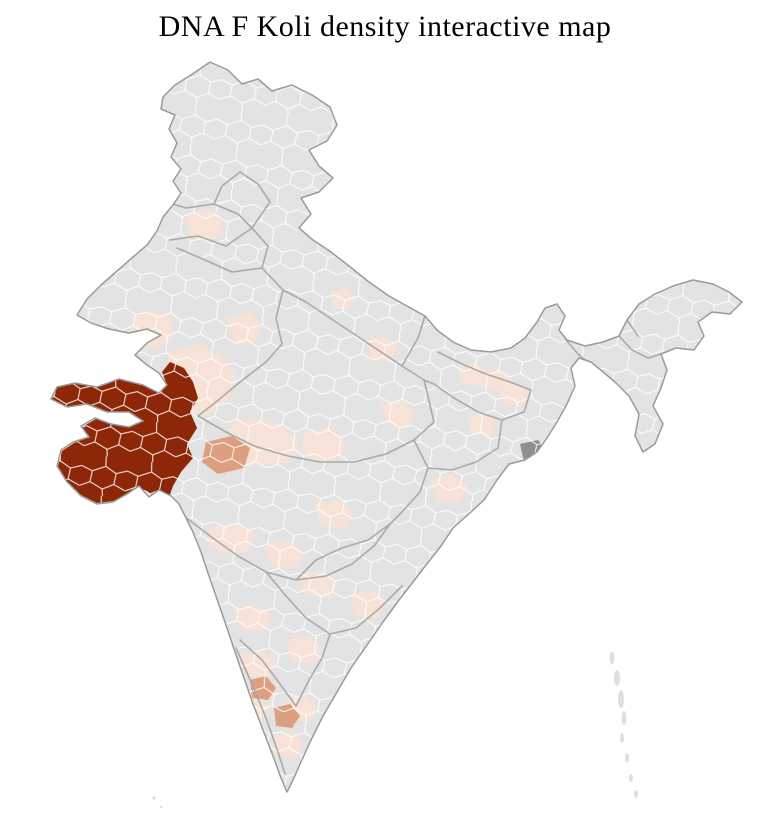 The width and height of the screenshot is (770, 813). I want to click on page-title: DNA F Koli density interactive map, so click(385, 26).